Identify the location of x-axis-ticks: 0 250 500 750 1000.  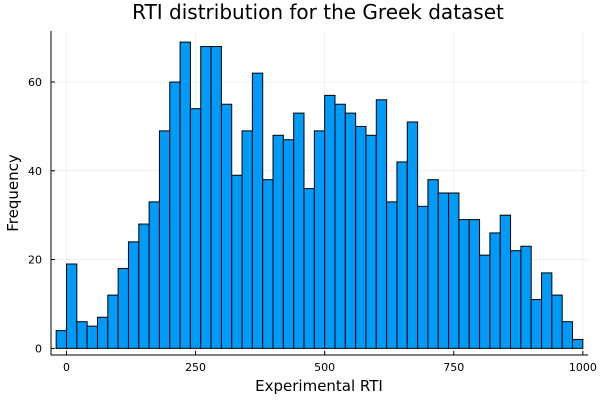
(330, 362).